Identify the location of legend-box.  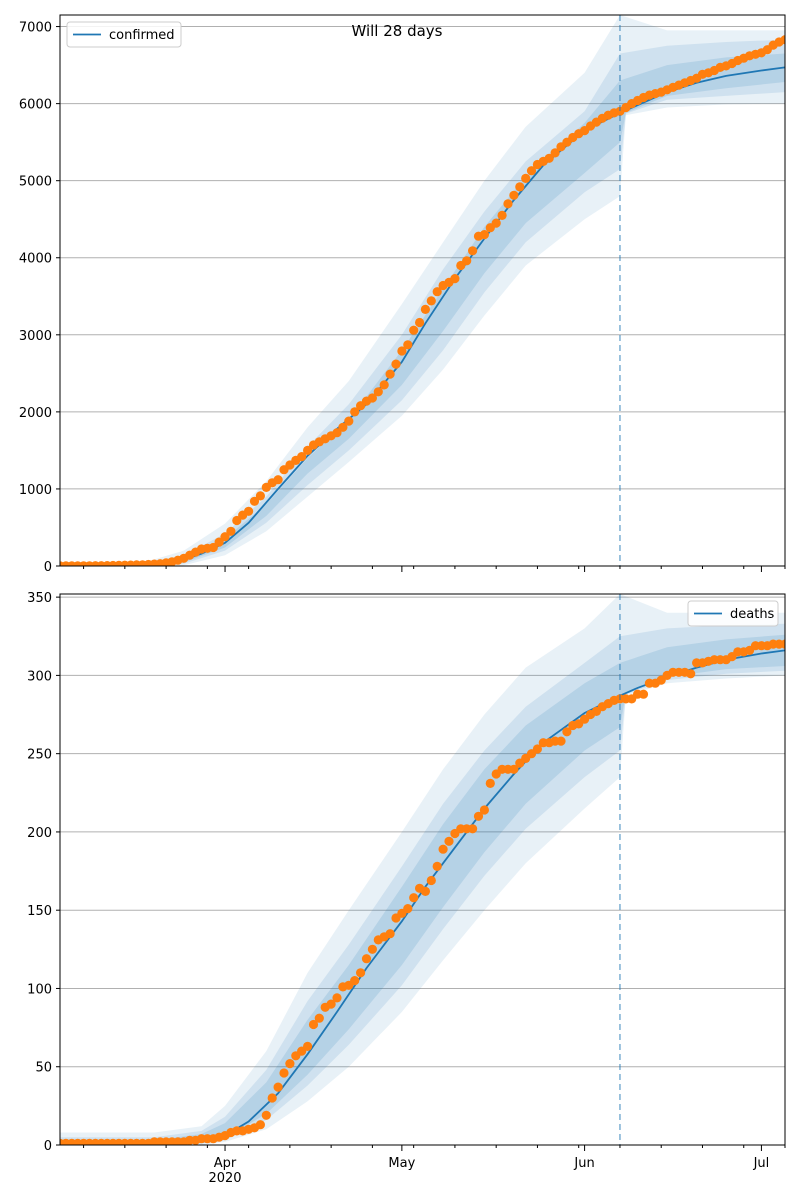
(733, 613).